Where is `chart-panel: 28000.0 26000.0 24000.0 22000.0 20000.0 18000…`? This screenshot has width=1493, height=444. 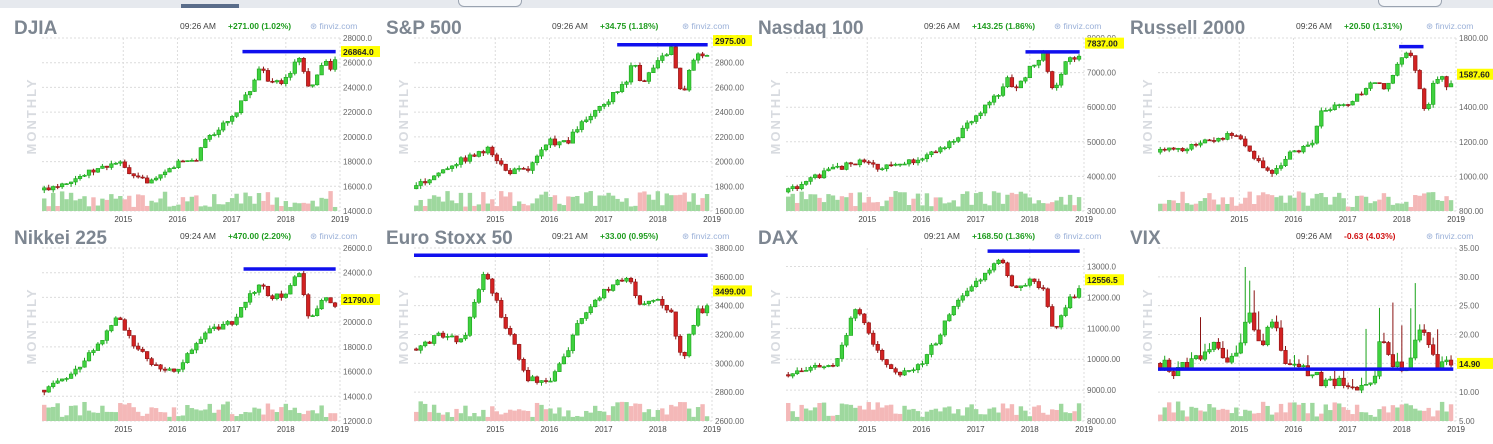
chart-panel: 28000.0 26000.0 24000.0 22000.0 20000.0 18000… is located at coordinates (195, 124).